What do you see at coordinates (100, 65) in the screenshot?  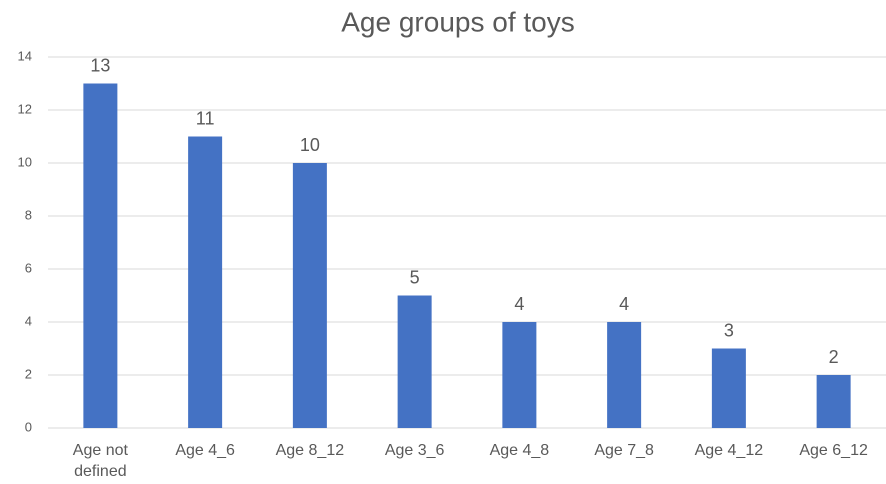 I see `data-label: 13` at bounding box center [100, 65].